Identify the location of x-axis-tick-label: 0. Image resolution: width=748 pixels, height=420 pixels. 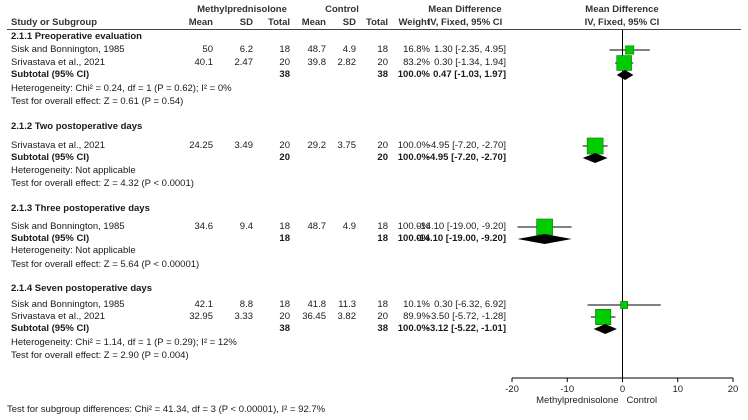
(622, 389).